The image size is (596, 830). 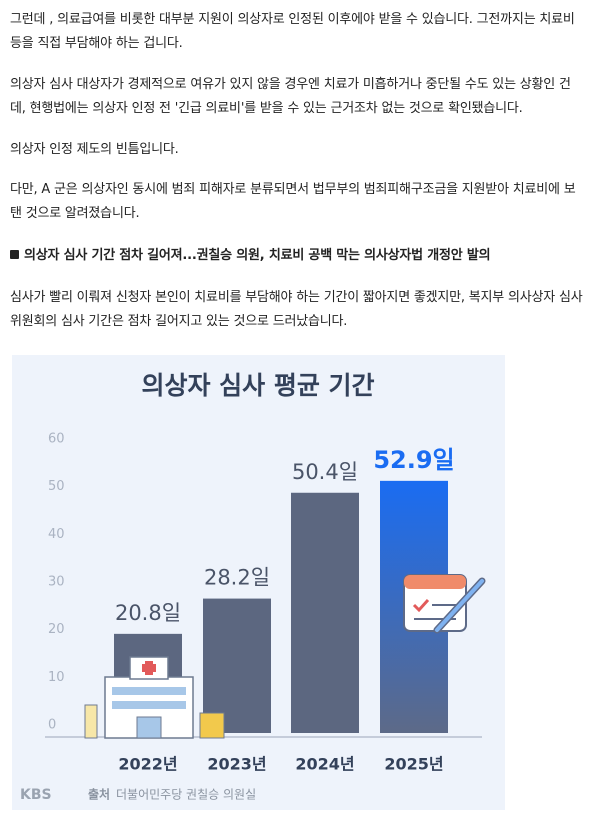 I want to click on value-label: 20.8일, so click(x=148, y=613).